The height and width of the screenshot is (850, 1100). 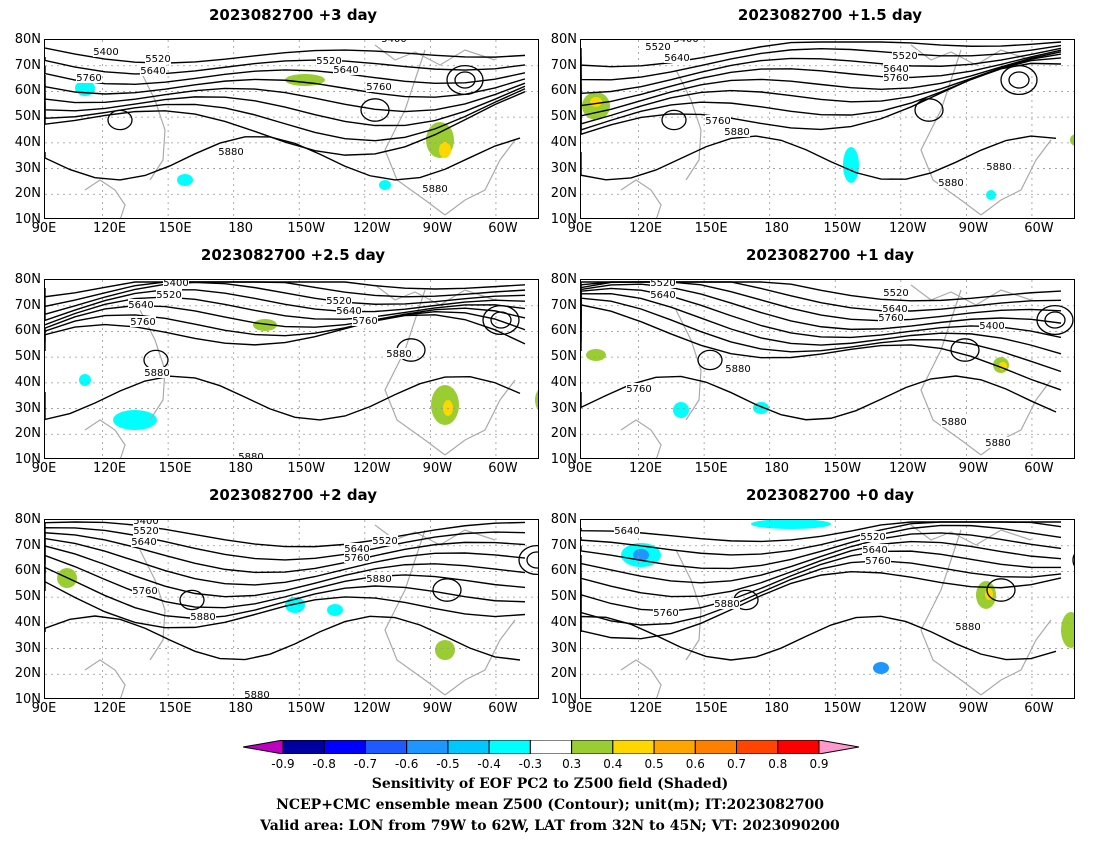 I want to click on colorbar-low-arrow, so click(x=263, y=747).